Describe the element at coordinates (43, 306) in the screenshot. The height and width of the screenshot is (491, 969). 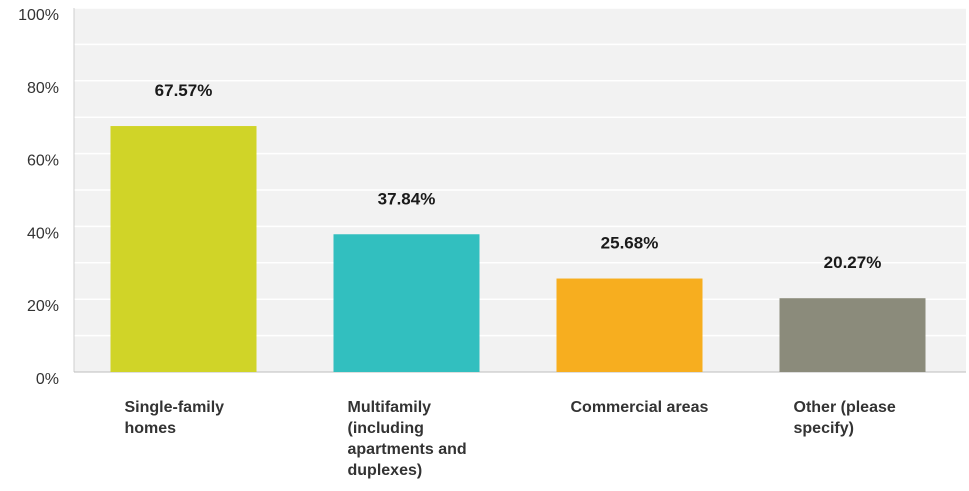
I see `y-tick-label: 20%` at that location.